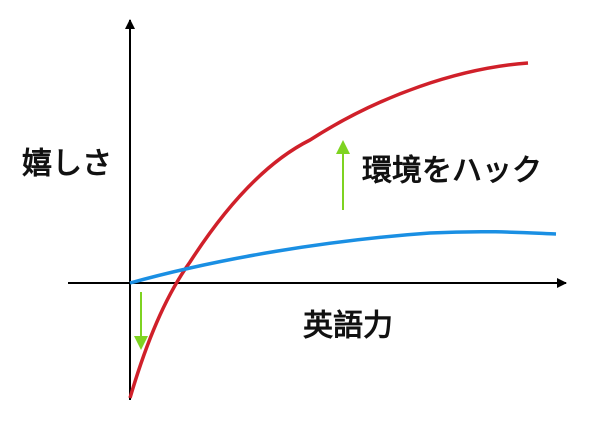  Describe the element at coordinates (343, 257) in the screenshot. I see `blue-curve` at that location.